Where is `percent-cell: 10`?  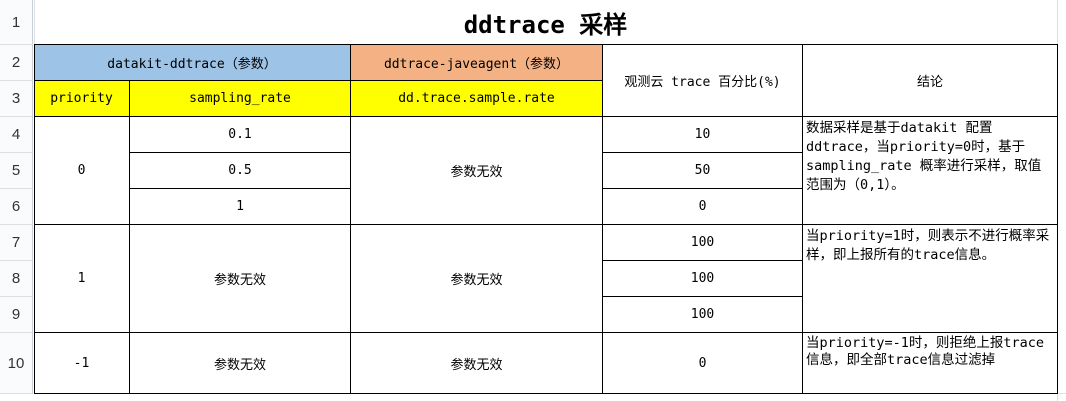
percent-cell: 10 is located at coordinates (703, 135).